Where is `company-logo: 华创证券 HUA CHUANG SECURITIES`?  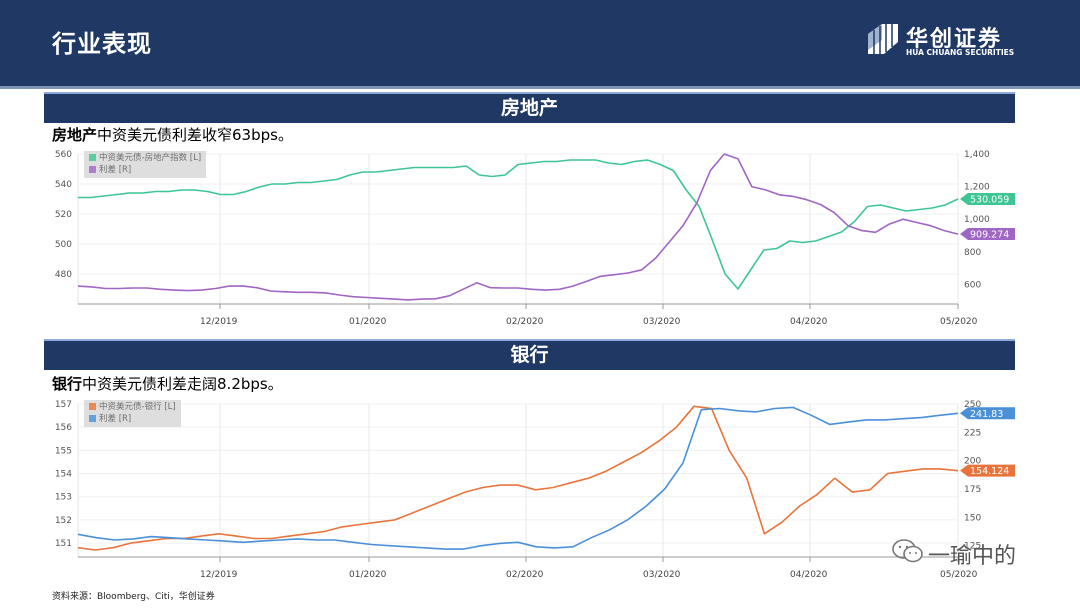
company-logo: 华创证券 HUA CHUANG SECURITIES is located at coordinates (944, 40).